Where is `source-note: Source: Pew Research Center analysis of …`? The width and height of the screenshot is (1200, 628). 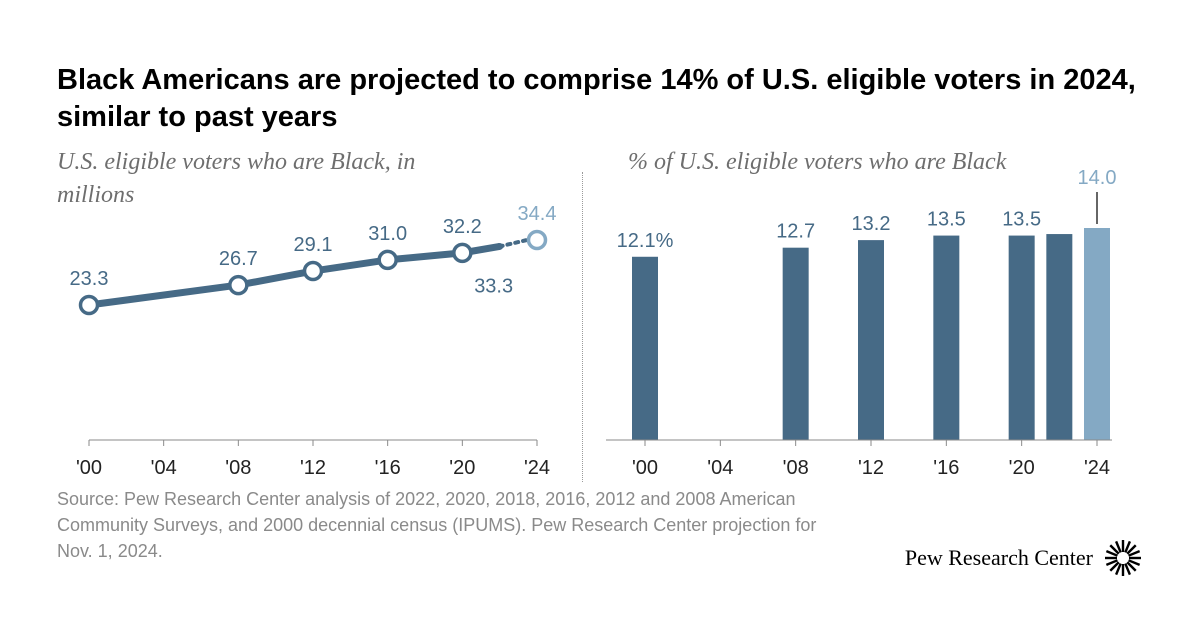 source-note: Source: Pew Research Center analysis of … is located at coordinates (437, 525).